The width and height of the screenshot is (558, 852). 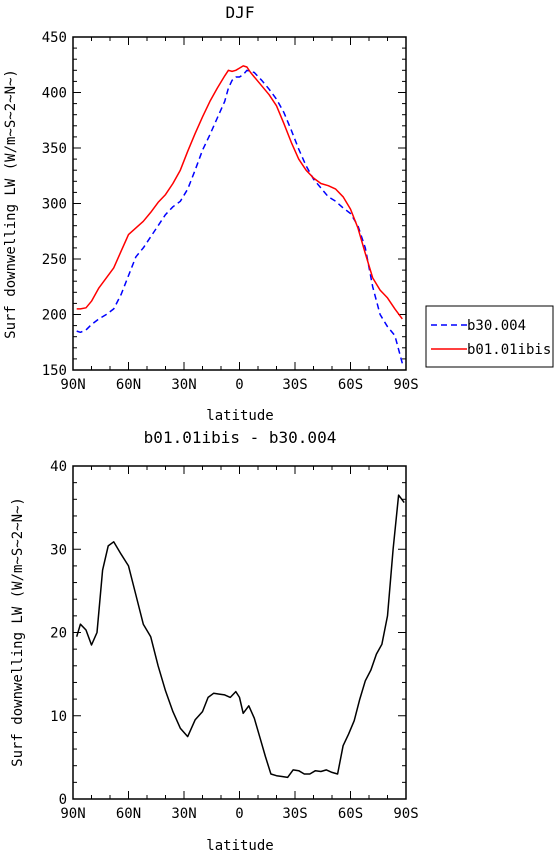 I want to click on bottom-x-tick-label: 90N, so click(x=72, y=814).